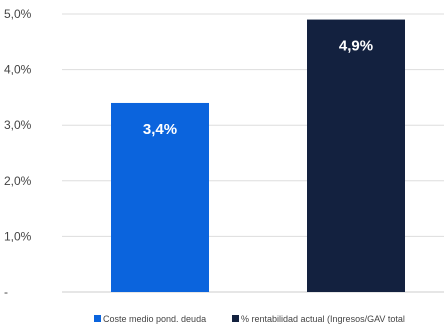  Describe the element at coordinates (356, 46) in the screenshot. I see `bar-data-label: 4,9%` at that location.